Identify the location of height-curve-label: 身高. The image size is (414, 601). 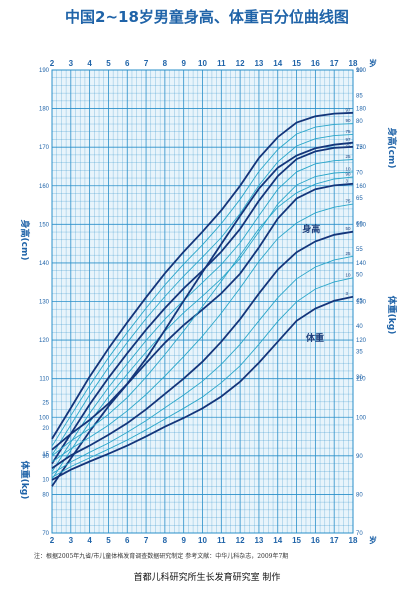
(311, 229).